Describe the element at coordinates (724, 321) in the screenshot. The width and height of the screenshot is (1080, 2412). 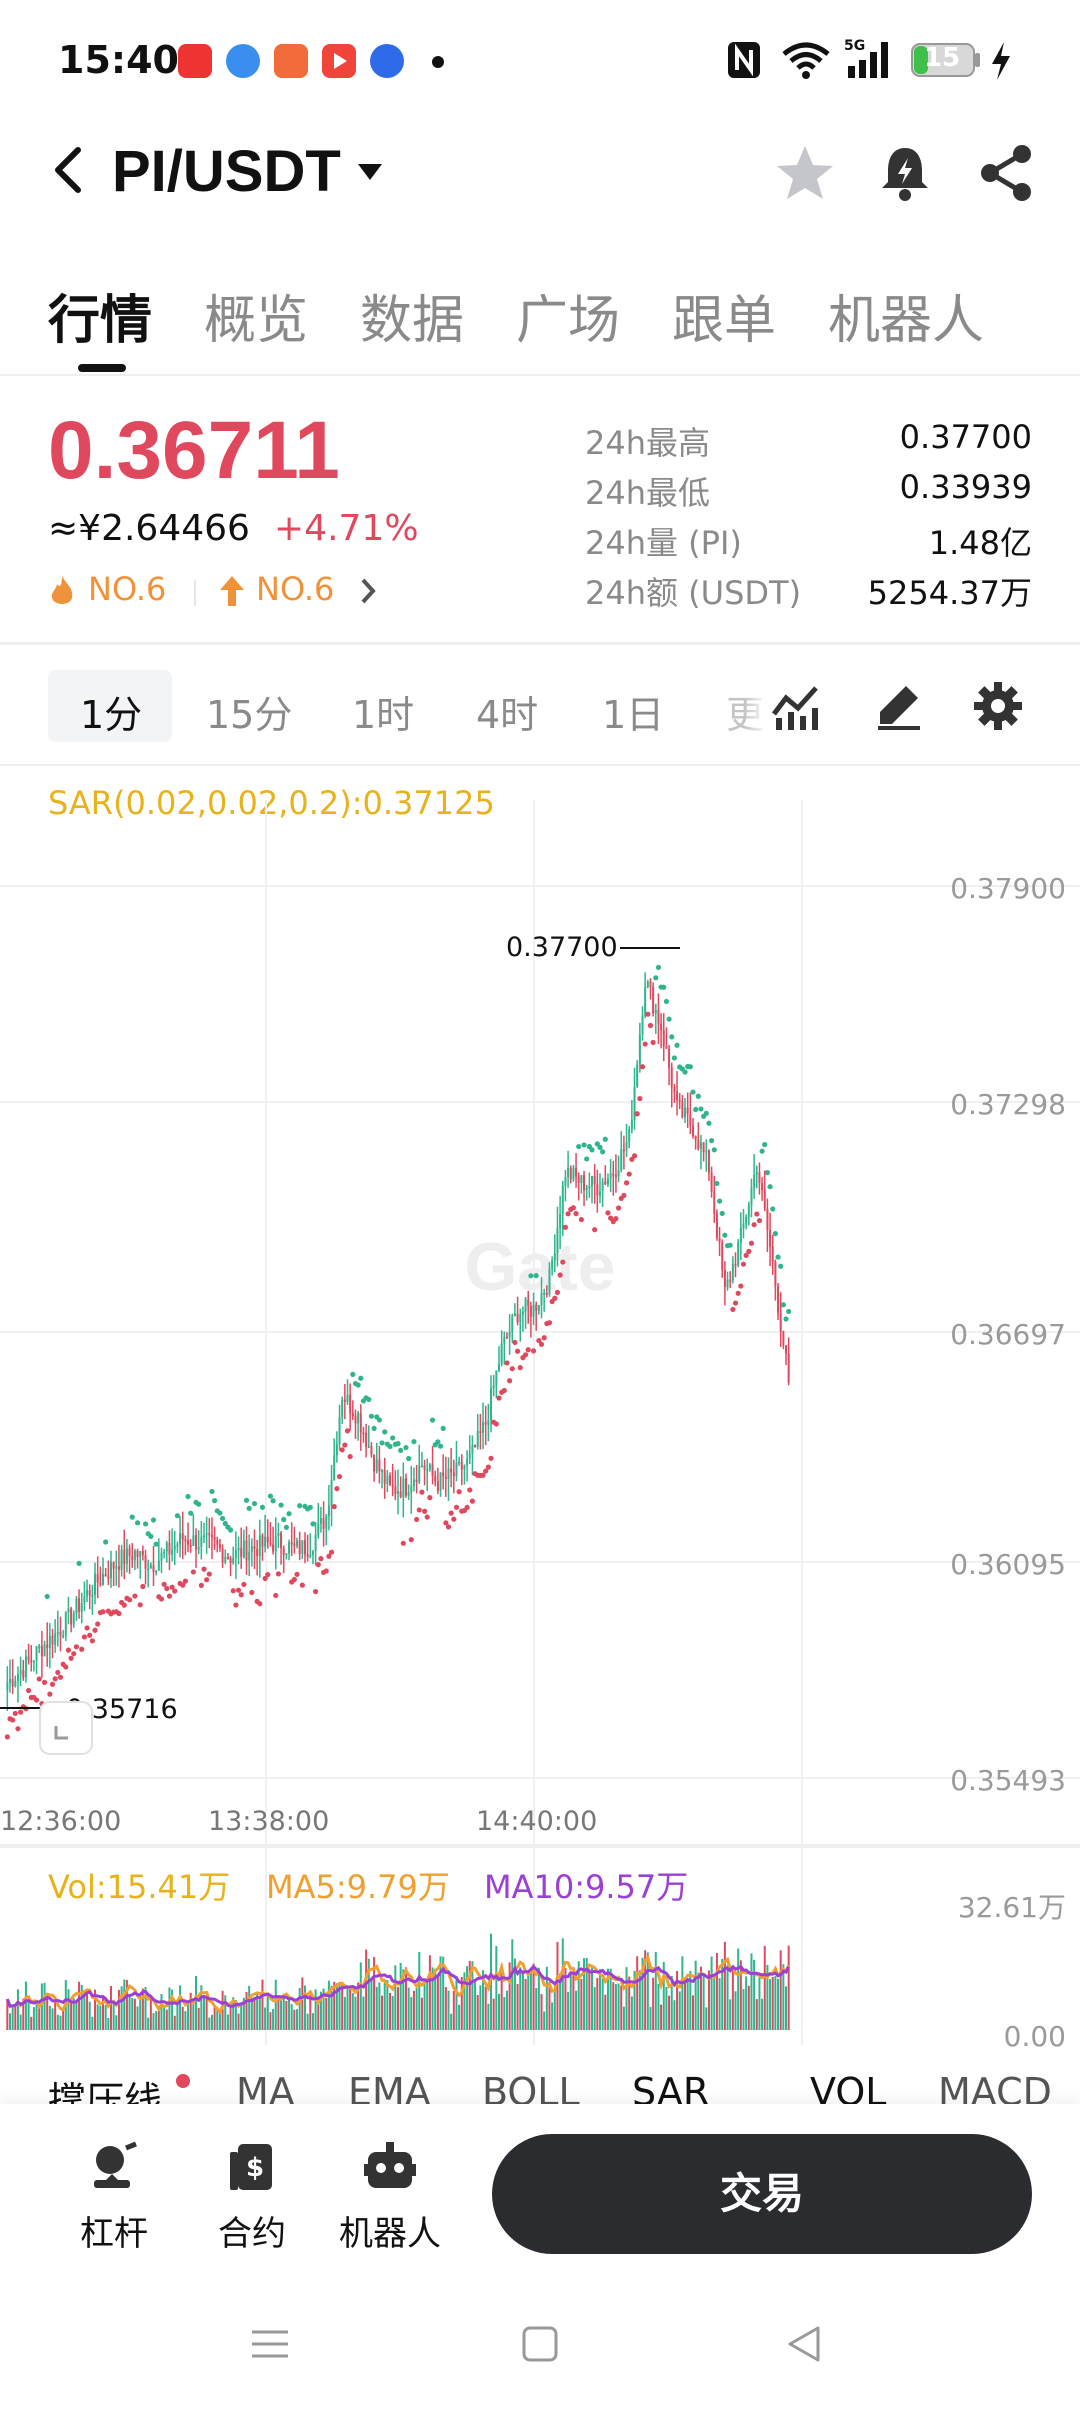
I see `tab-copy-trading: 跟单` at that location.